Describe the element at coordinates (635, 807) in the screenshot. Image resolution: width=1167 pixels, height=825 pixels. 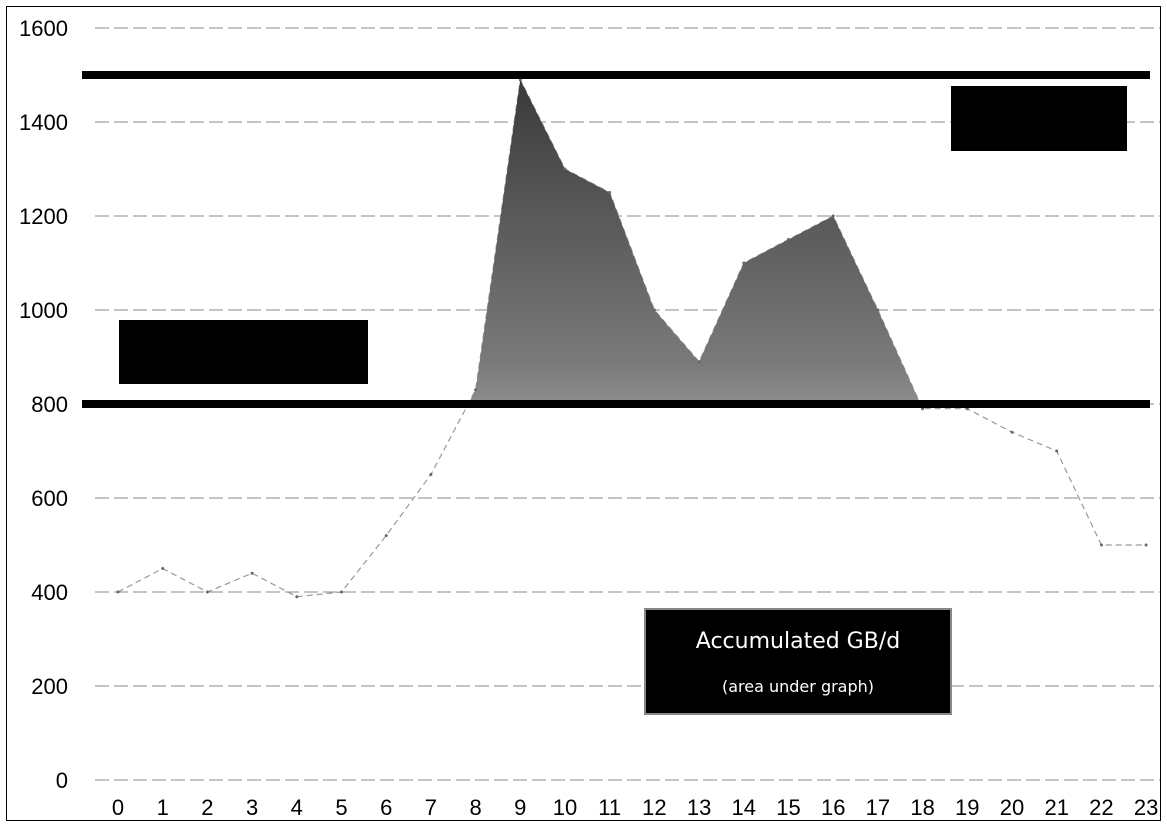
I see `x-axis-ticks: 0 1 2 3 4 5 6 7 8 9 10 11 12 13 14 15 16 17 18 19 20 21 22 23` at that location.